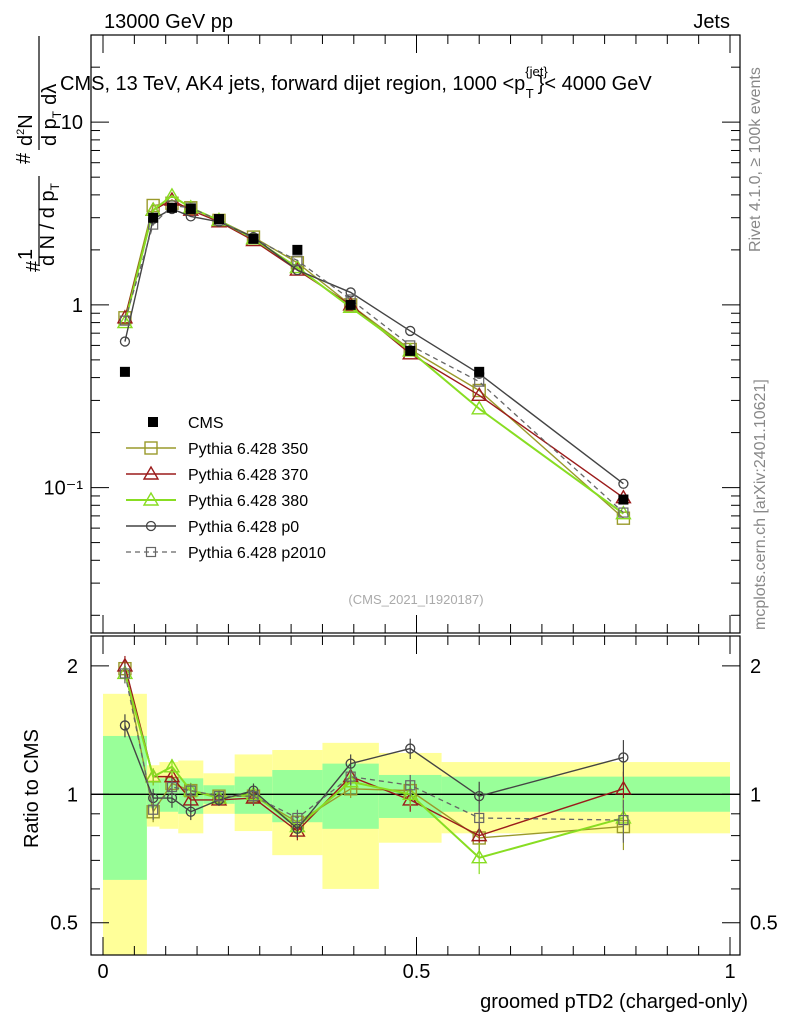  What do you see at coordinates (417, 972) in the screenshot?
I see `x-tick-label: 0.5` at bounding box center [417, 972].